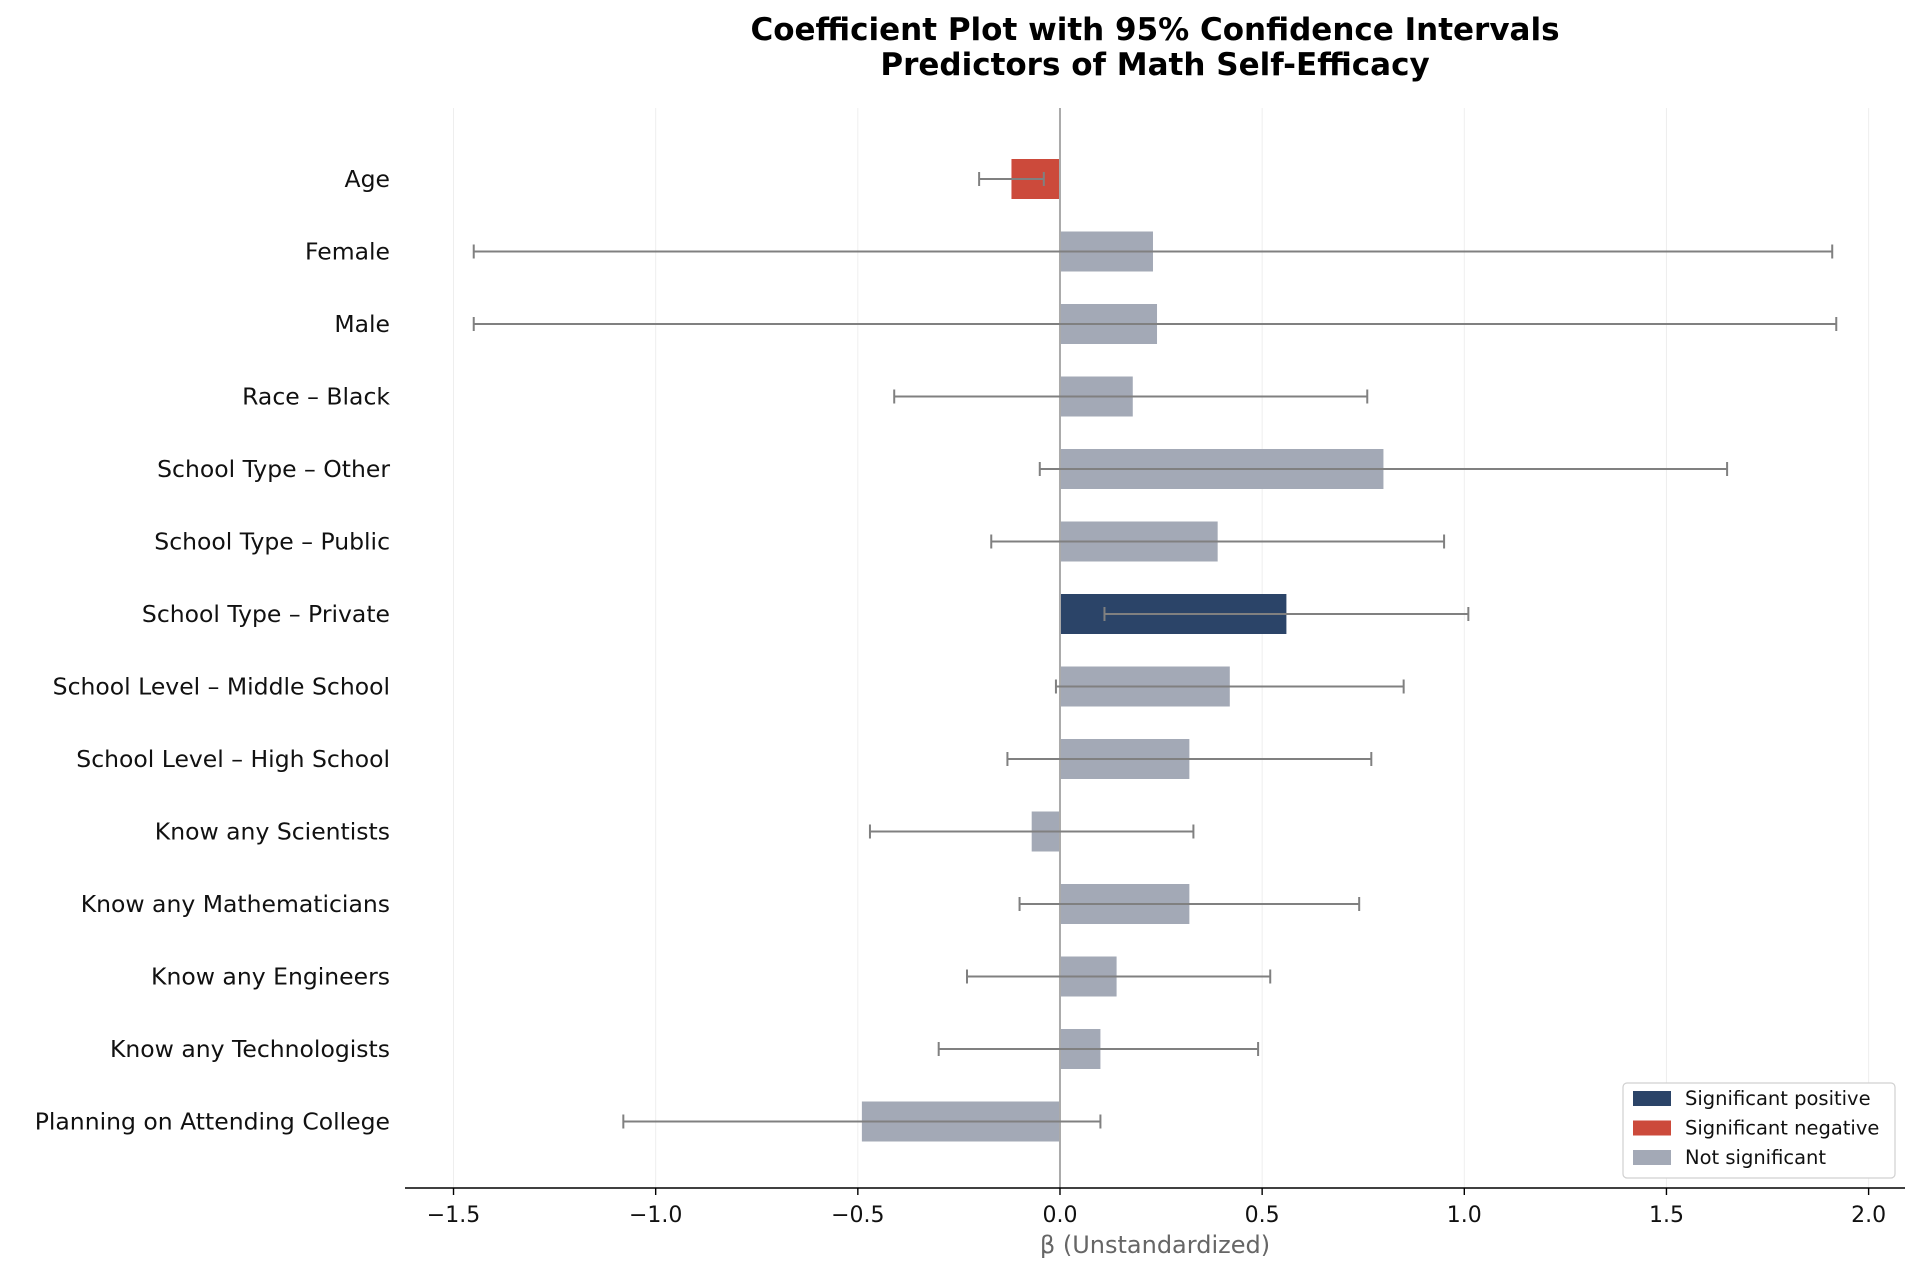 The height and width of the screenshot is (1274, 1920). I want to click on category-label: School Level – Middle School, so click(221, 687).